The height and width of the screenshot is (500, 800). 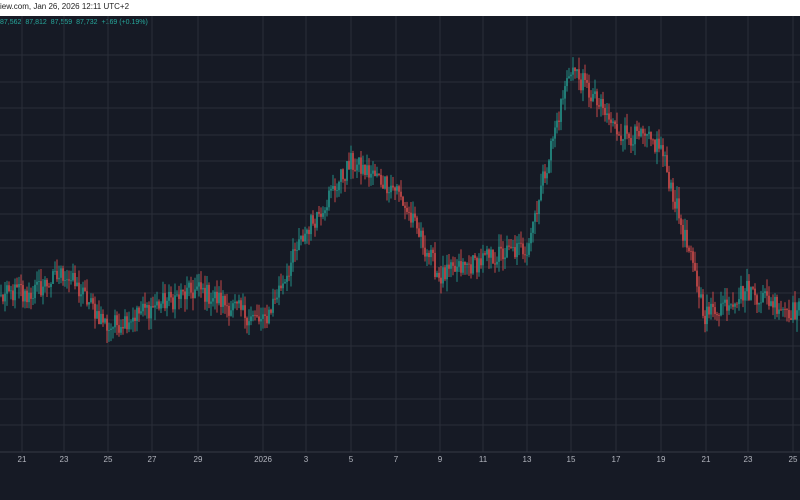 What do you see at coordinates (400, 8) in the screenshot?
I see `top-bar: iew.com, Jan 26, 2026 12:11 UTC+2` at bounding box center [400, 8].